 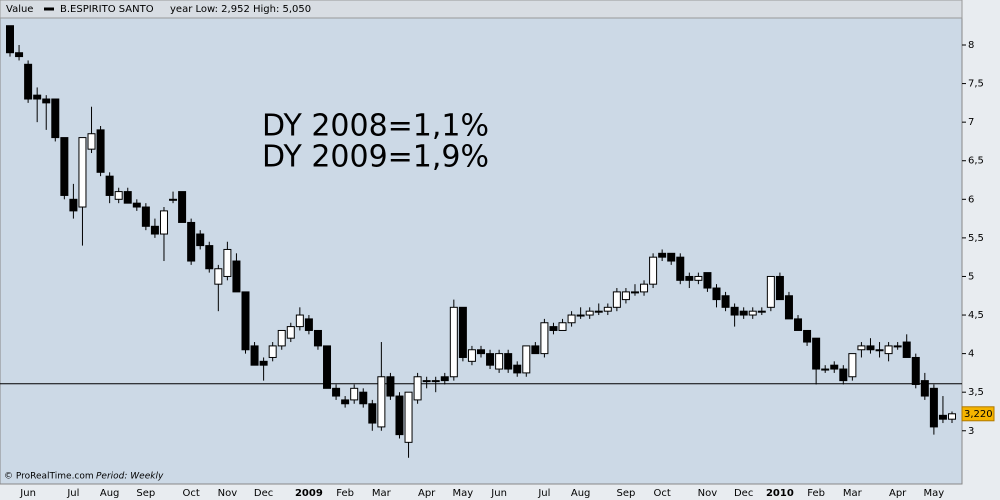 What do you see at coordinates (976, 315) in the screenshot?
I see `y-tick-label: 4,5` at bounding box center [976, 315].